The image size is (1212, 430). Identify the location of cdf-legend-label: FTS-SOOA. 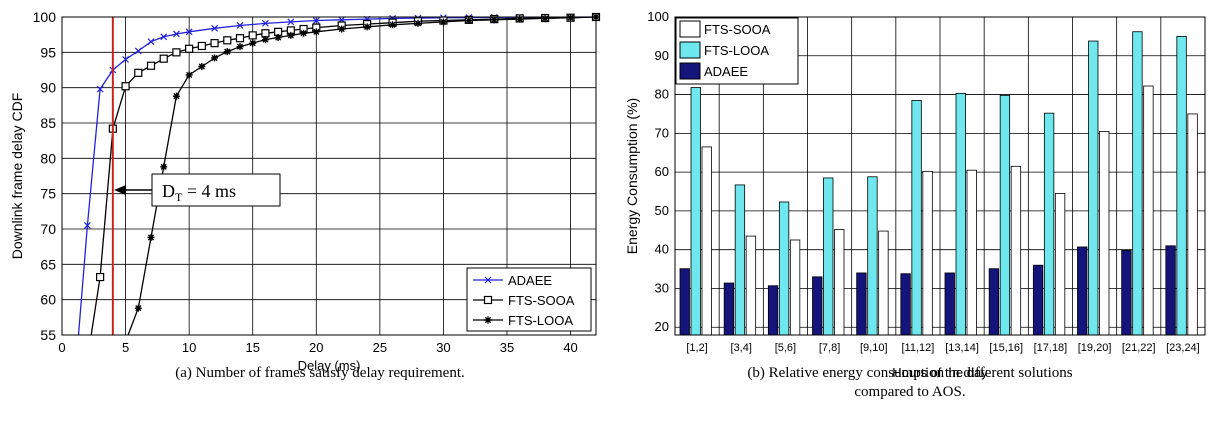
(541, 300).